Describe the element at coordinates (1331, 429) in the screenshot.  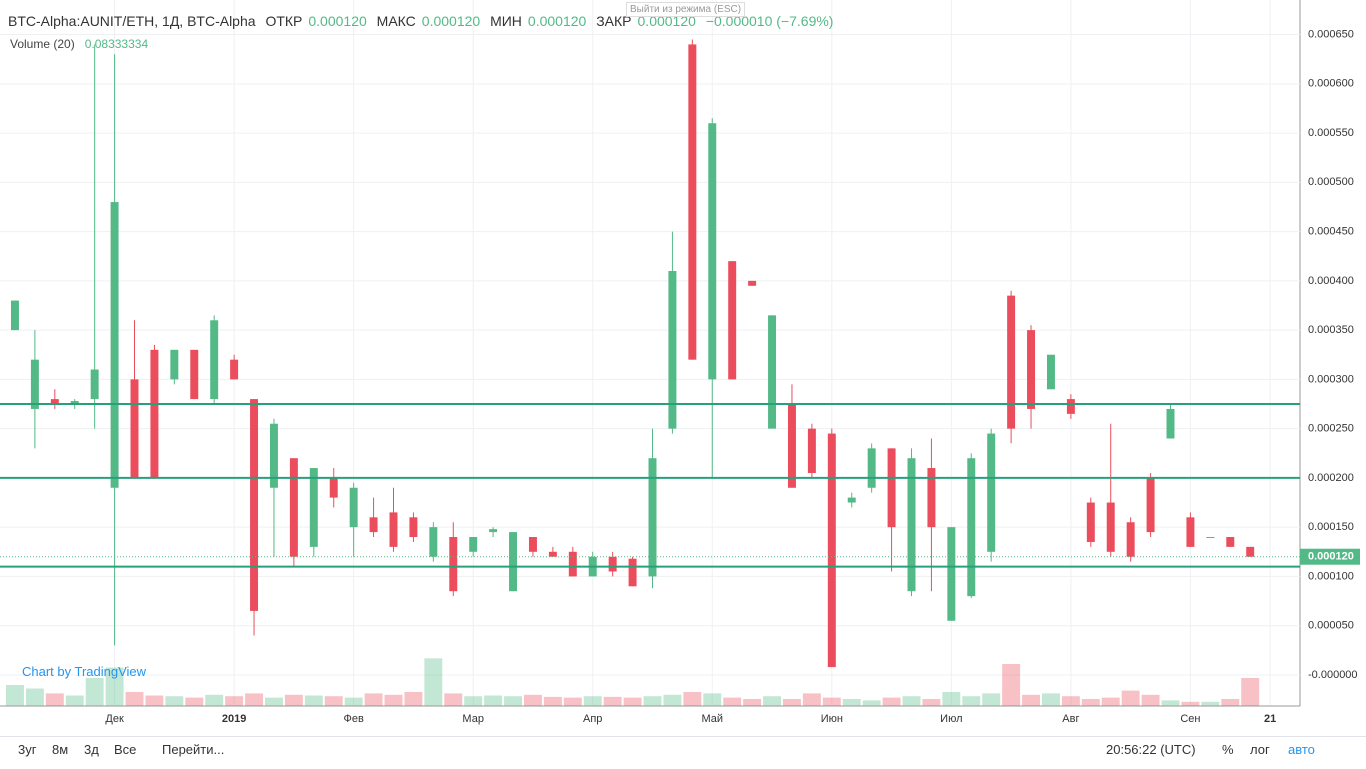
I see `y-tick-label: 0.000250` at that location.